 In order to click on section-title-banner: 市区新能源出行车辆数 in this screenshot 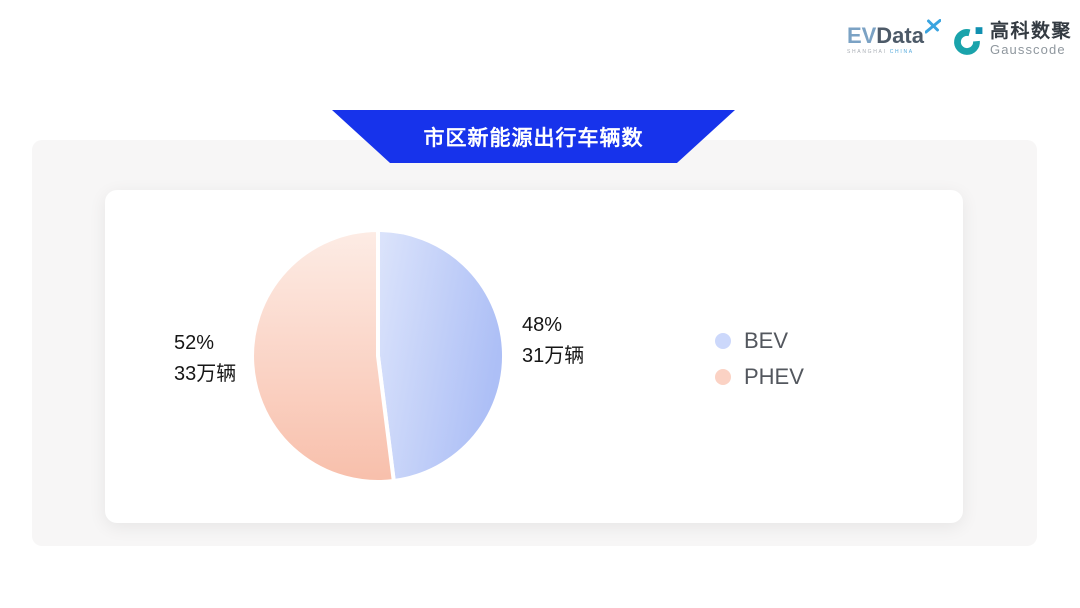, I will do `click(533, 136)`.